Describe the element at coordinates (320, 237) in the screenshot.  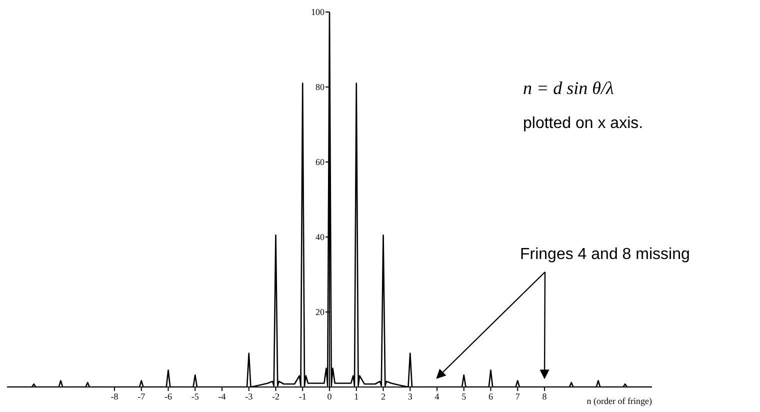
I see `y-tick-label: 40` at that location.